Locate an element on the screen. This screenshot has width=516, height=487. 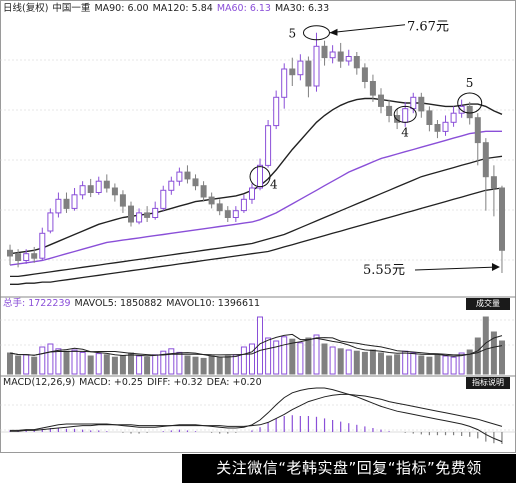
footer-banner: 关注微信“老韩实盘”回复“指标”免费领 is located at coordinates (349, 468).